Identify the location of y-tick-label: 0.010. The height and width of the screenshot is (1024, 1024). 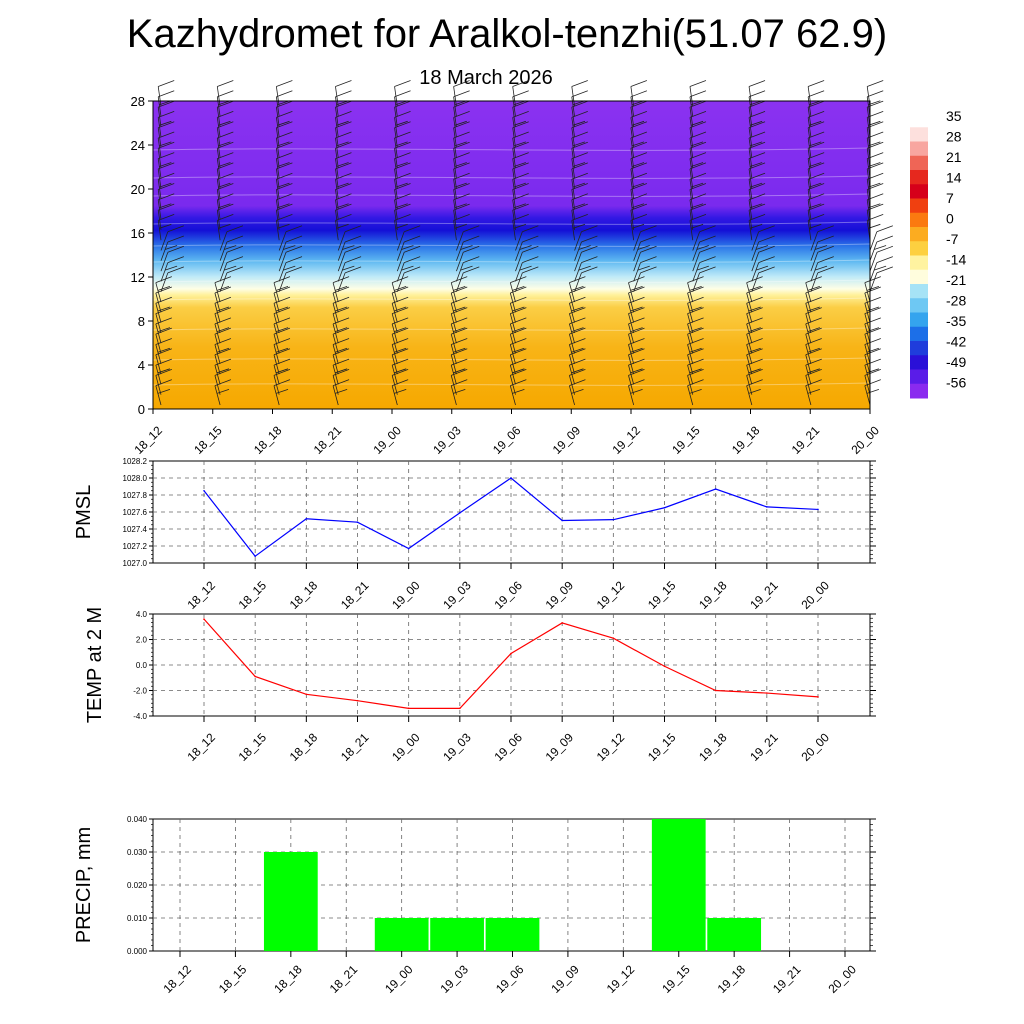
(137, 918).